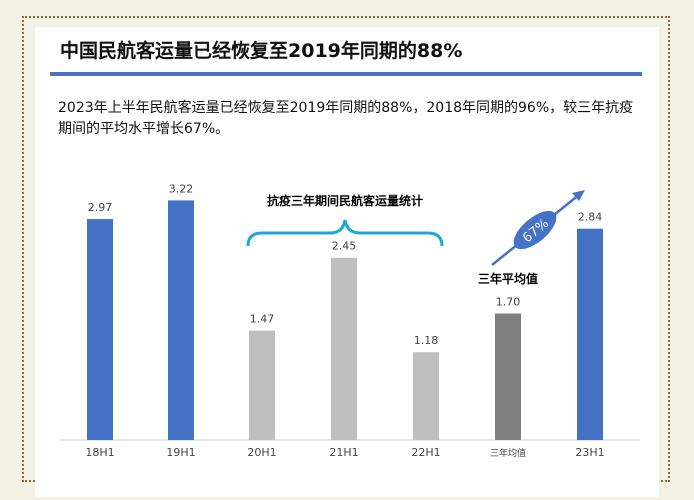 The image size is (694, 500). What do you see at coordinates (261, 452) in the screenshot?
I see `category-label: 20H1` at bounding box center [261, 452].